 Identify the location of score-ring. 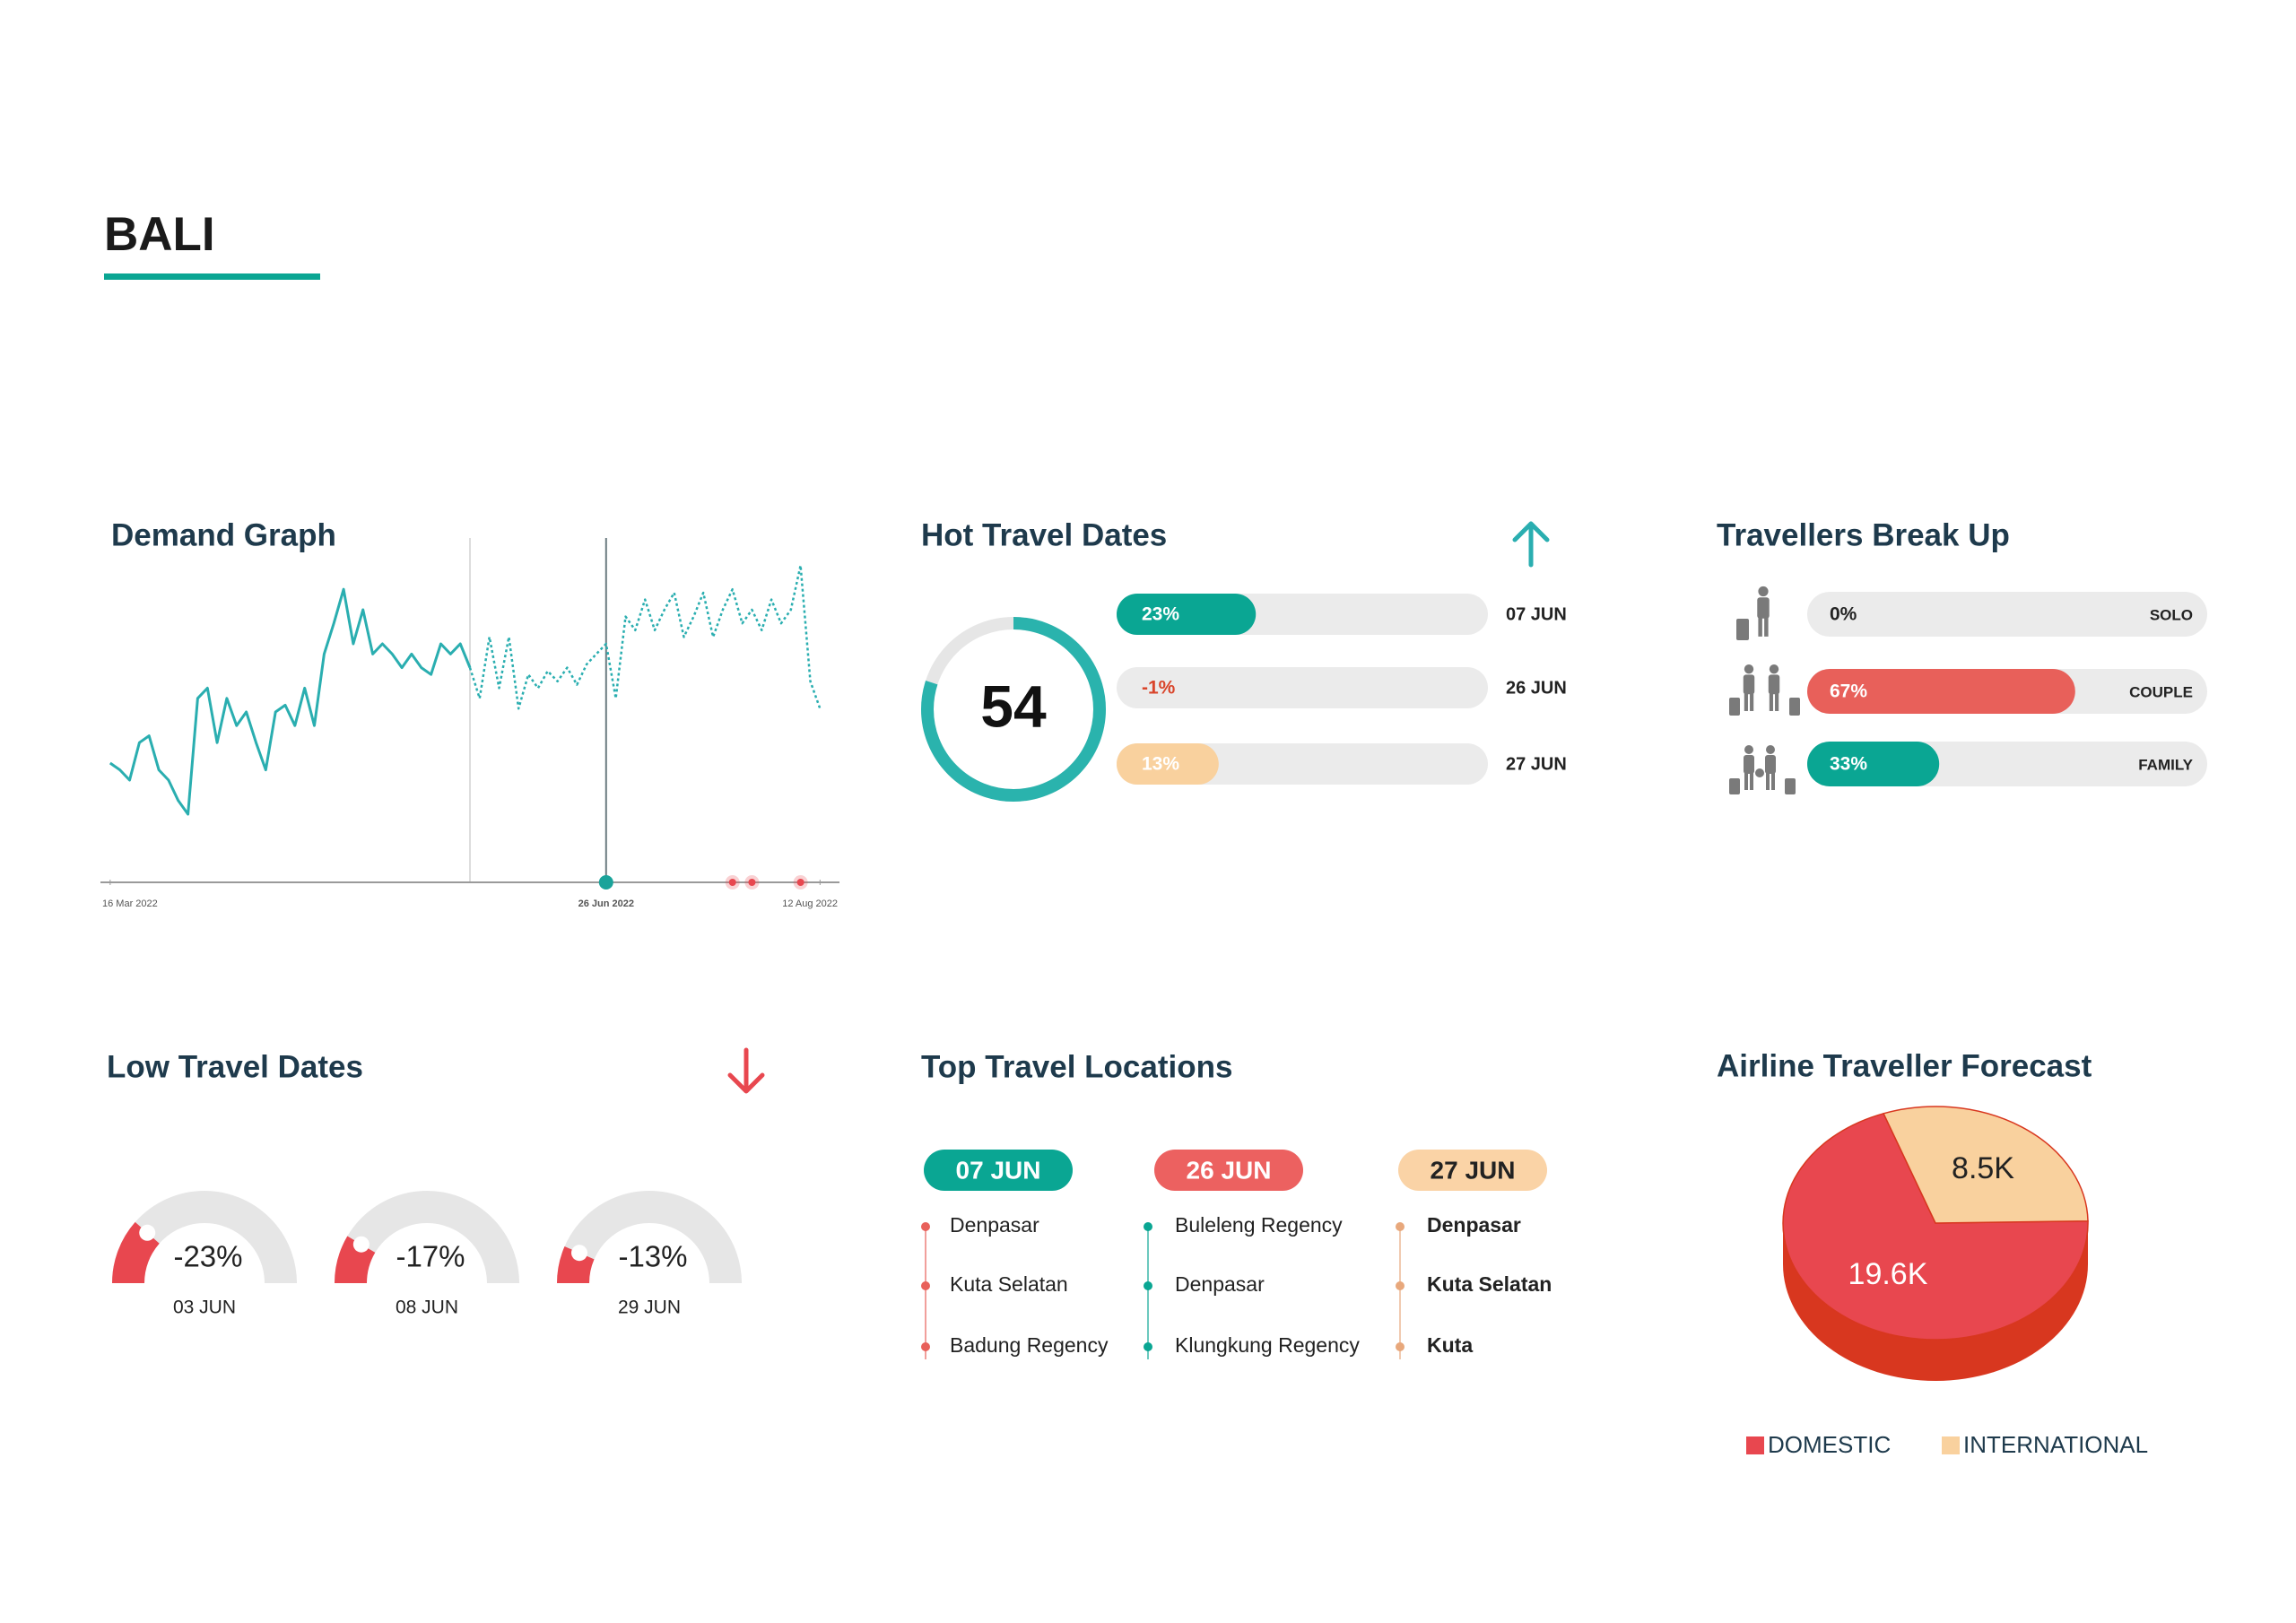
(1013, 709).